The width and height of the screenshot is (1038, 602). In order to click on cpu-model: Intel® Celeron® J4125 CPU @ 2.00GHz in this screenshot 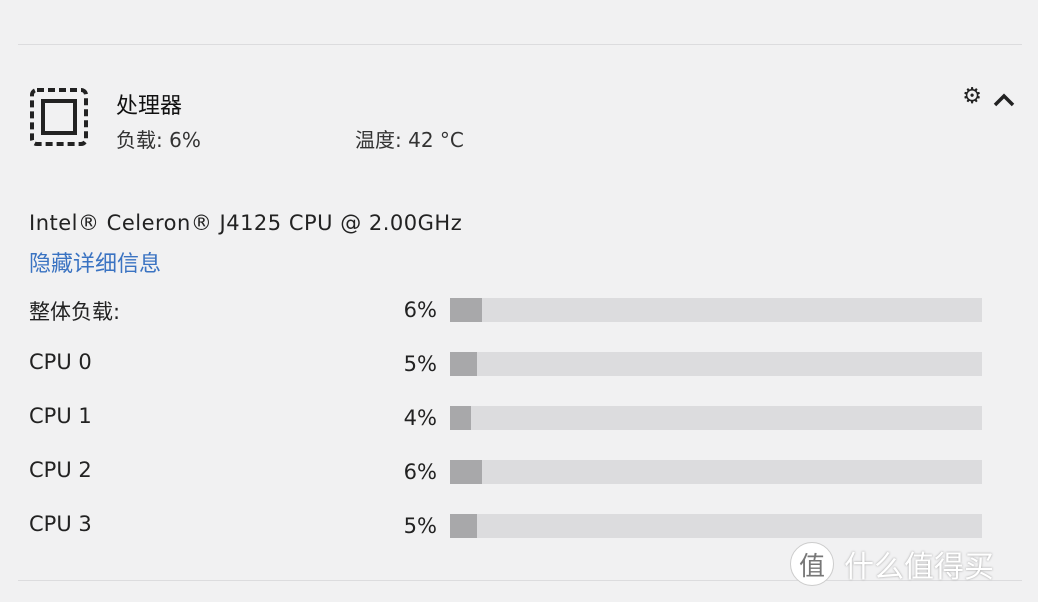, I will do `click(246, 223)`.